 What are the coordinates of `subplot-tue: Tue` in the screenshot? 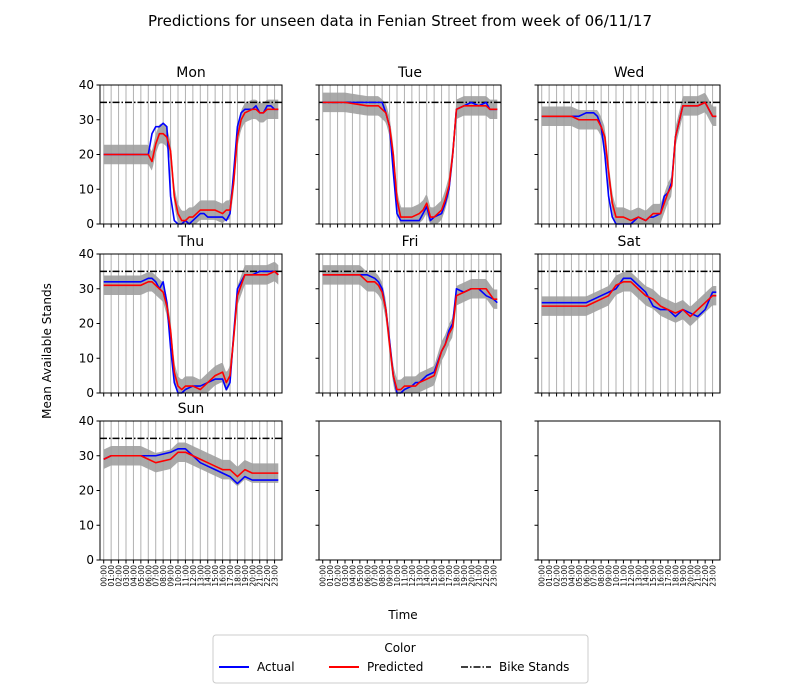 It's located at (408, 146).